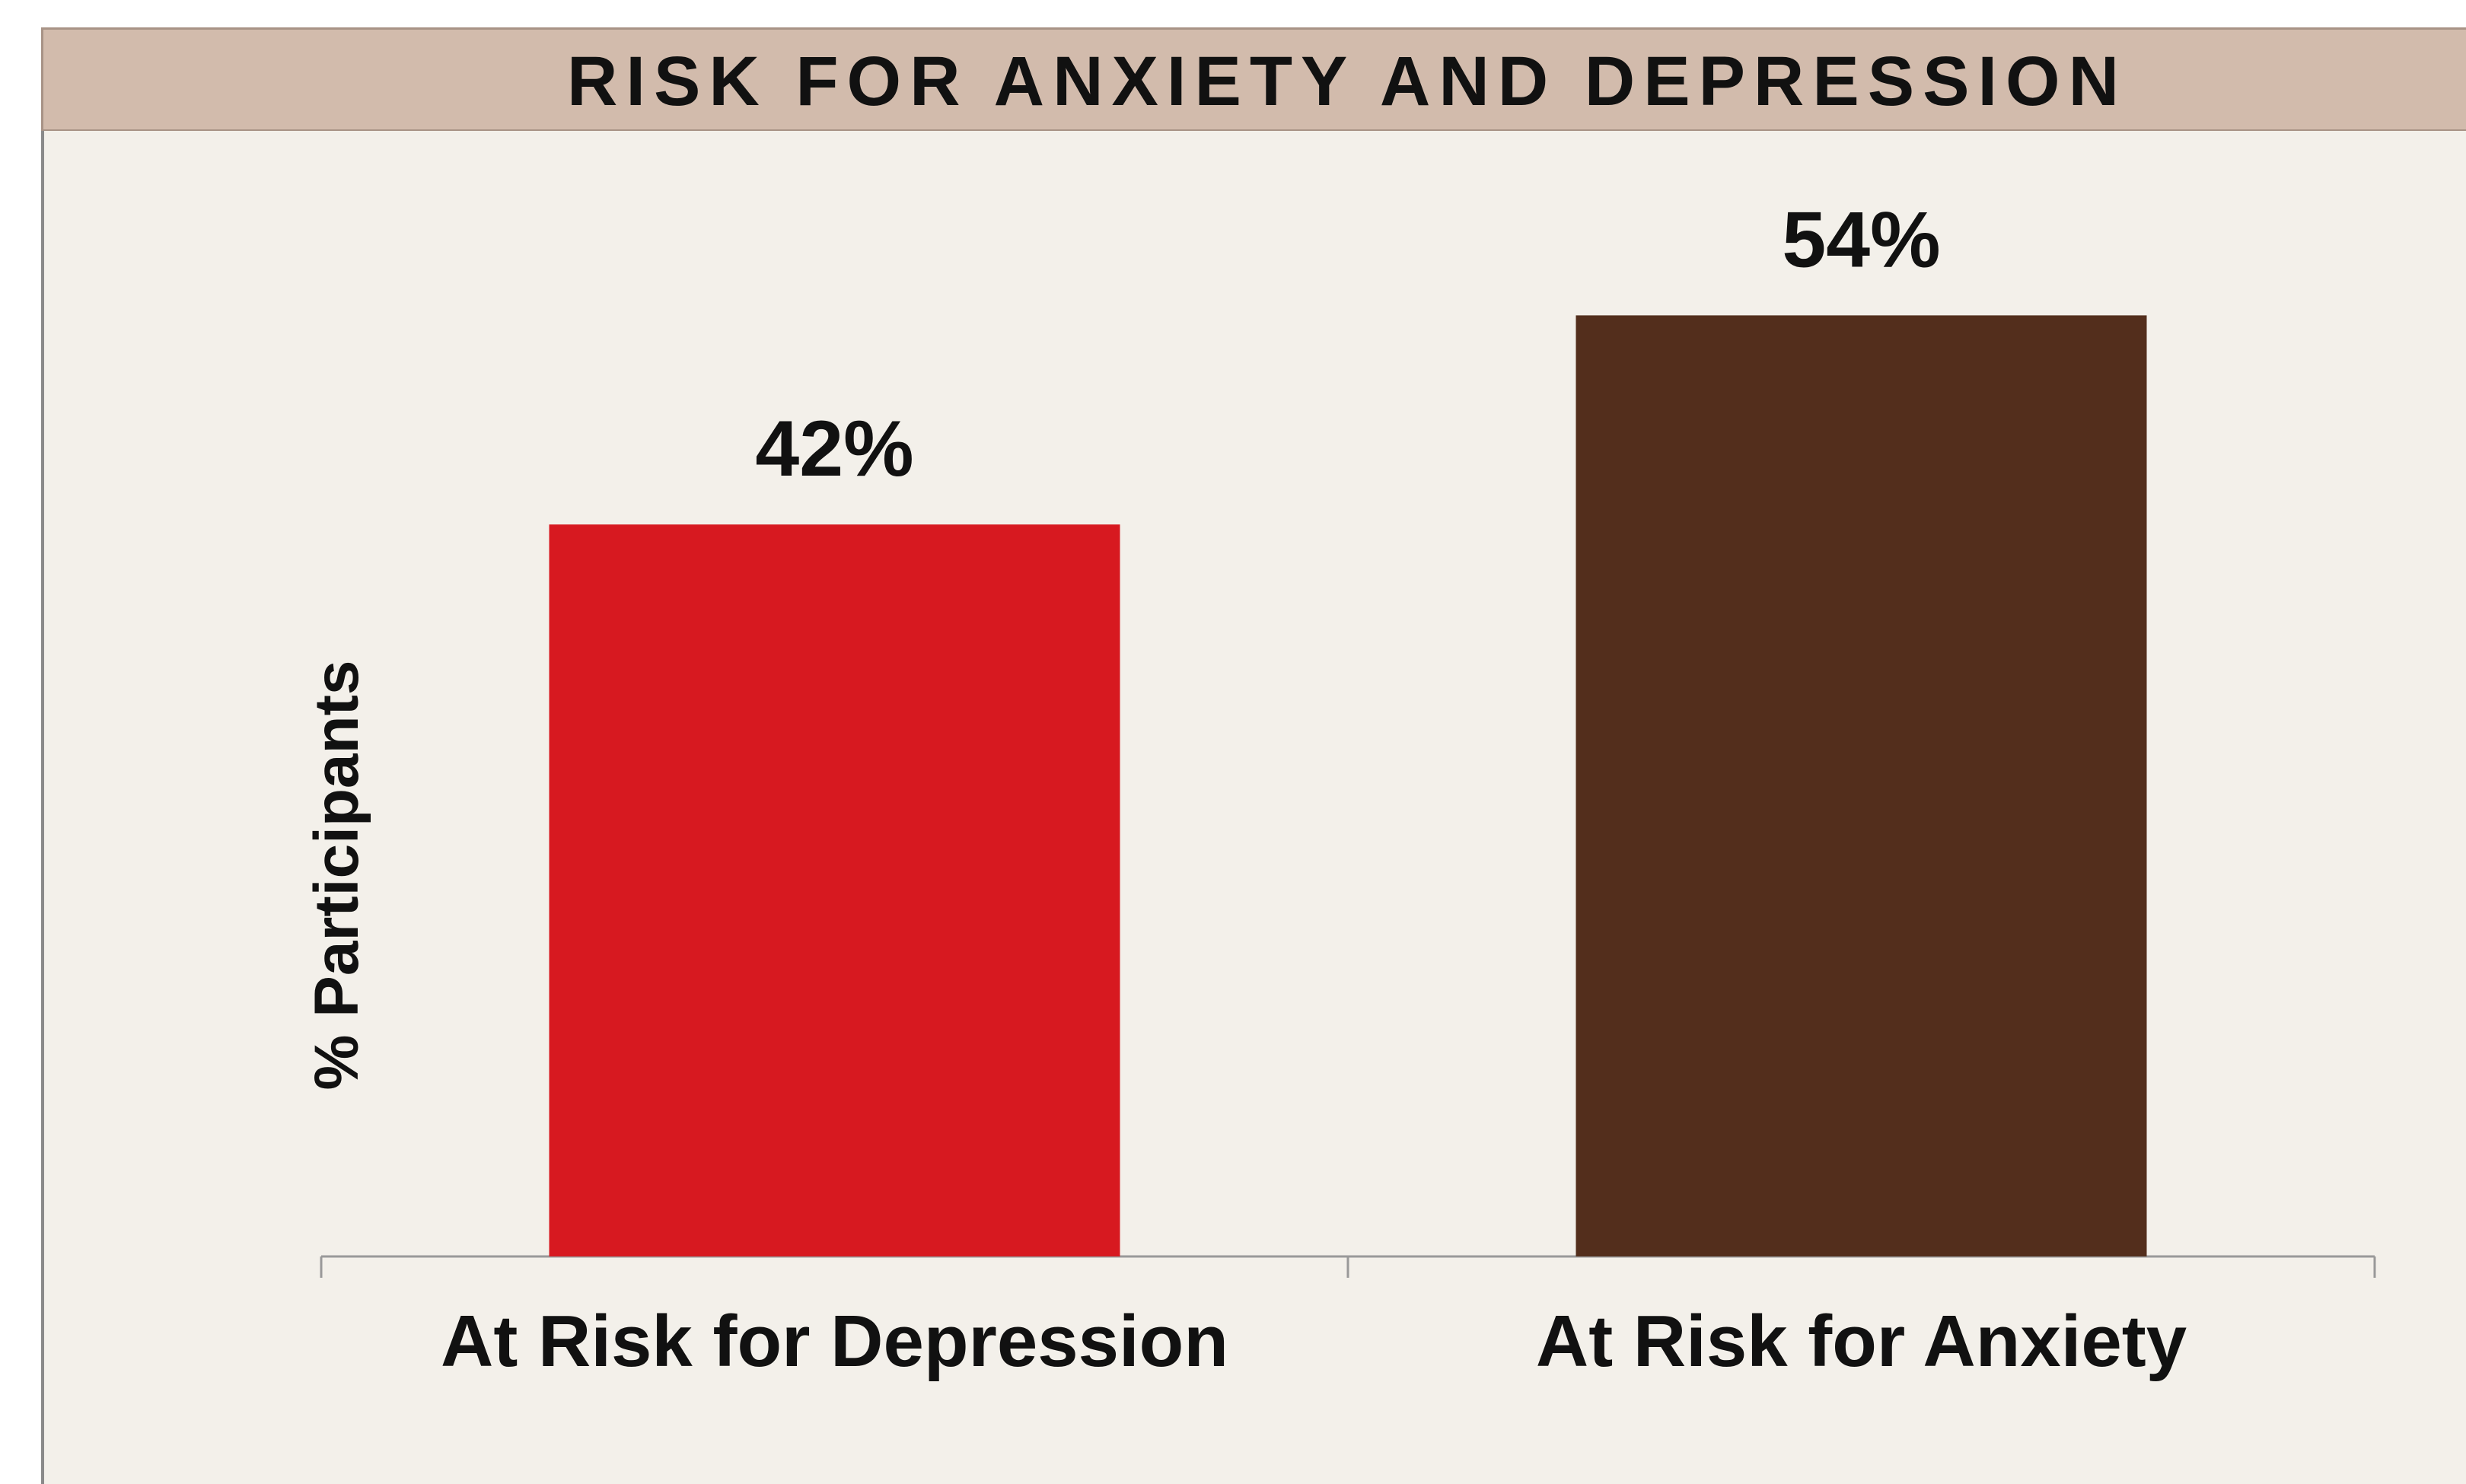  Describe the element at coordinates (834, 1341) in the screenshot. I see `category-label-1: At Risk for Depression` at that location.